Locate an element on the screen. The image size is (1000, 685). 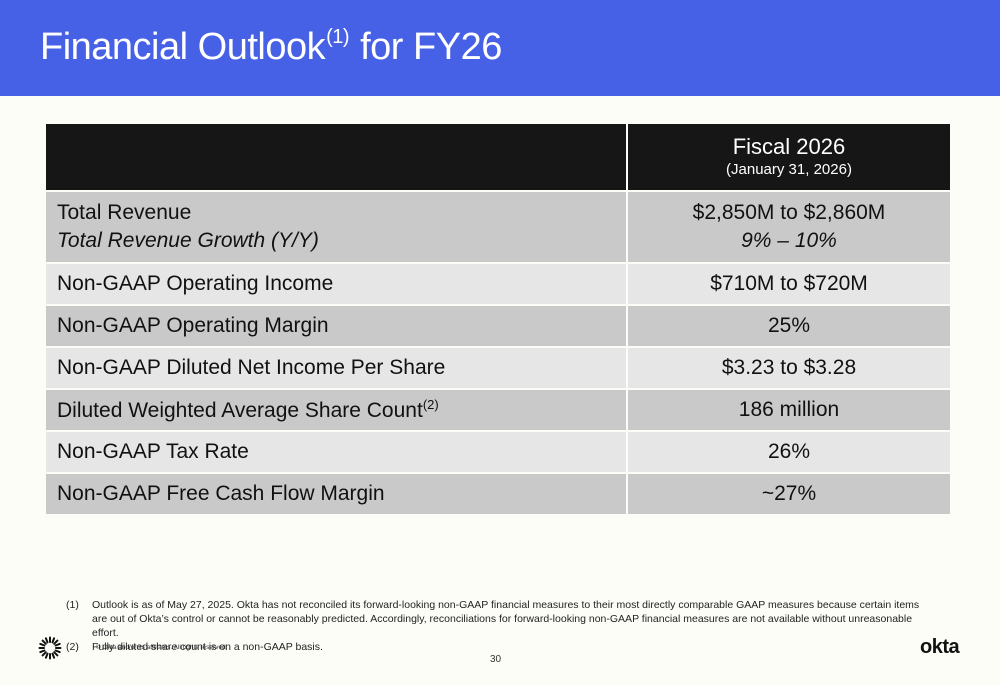
okta-logo: okta is located at coordinates (940, 647).